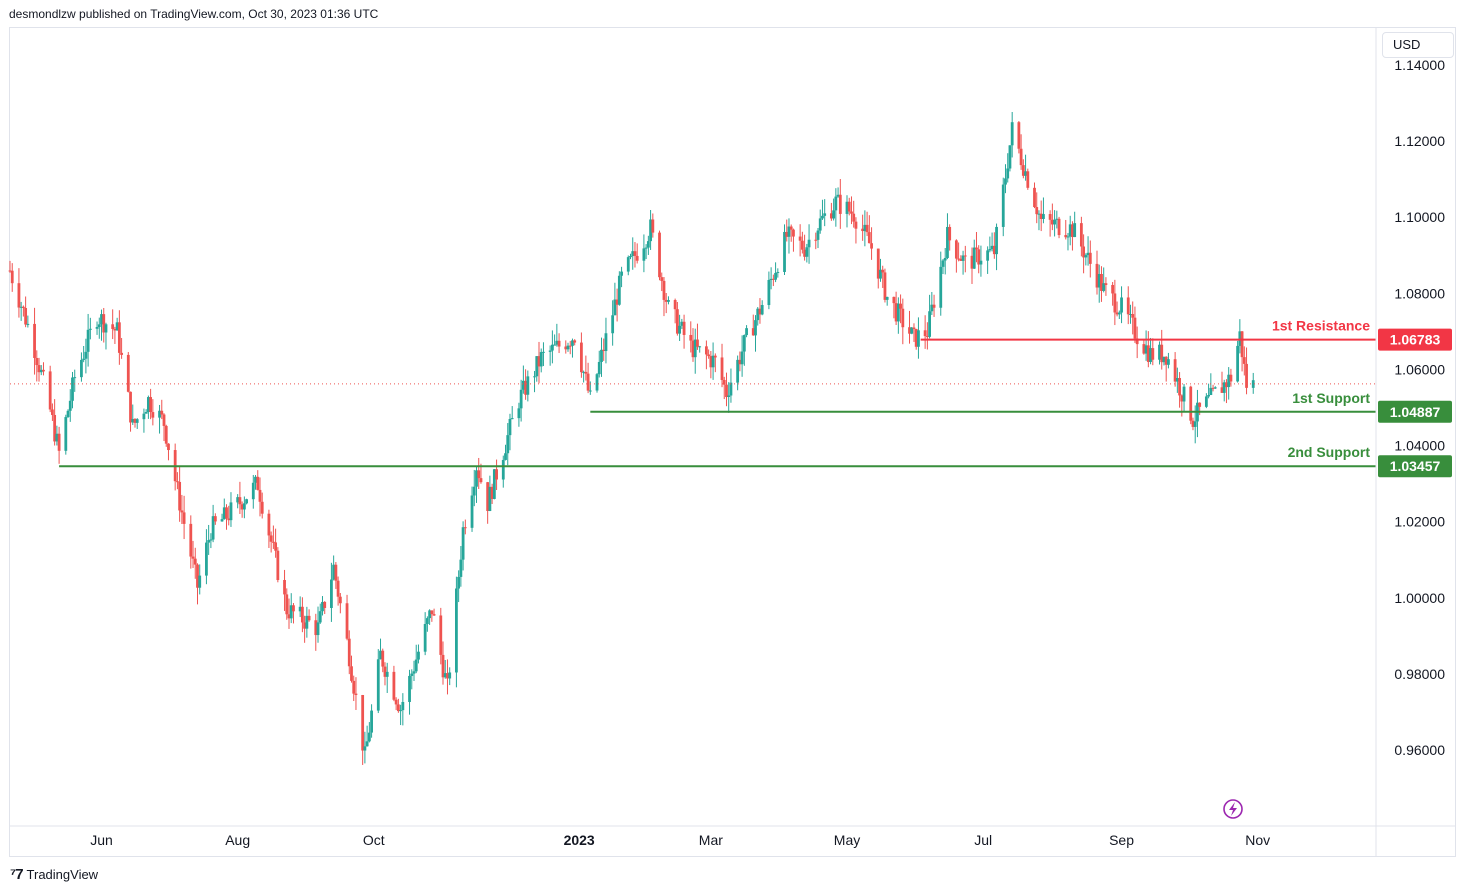  Describe the element at coordinates (1257, 840) in the screenshot. I see `time-tick-label: Nov` at that location.